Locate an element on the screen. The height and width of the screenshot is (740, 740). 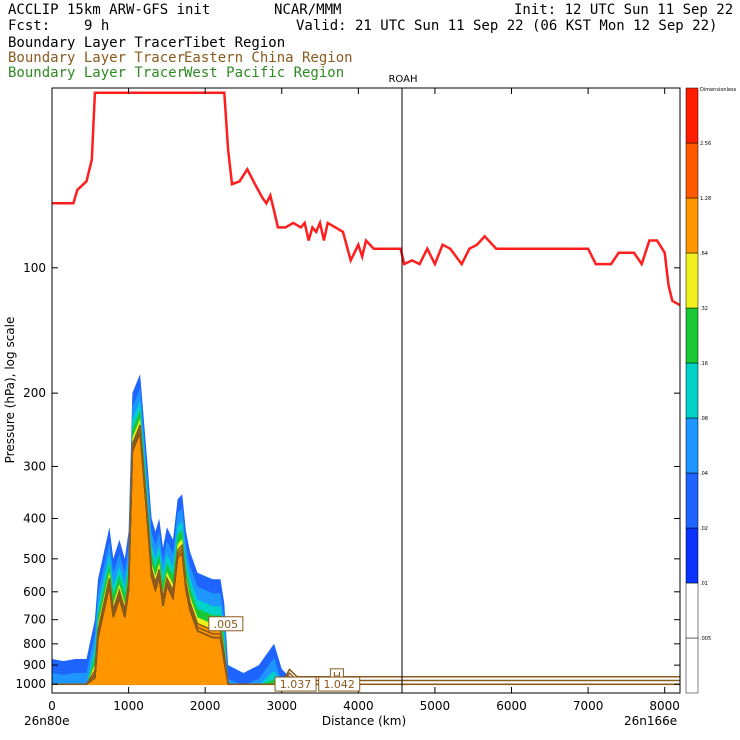
x-tick-label: 5000 is located at coordinates (435, 706).